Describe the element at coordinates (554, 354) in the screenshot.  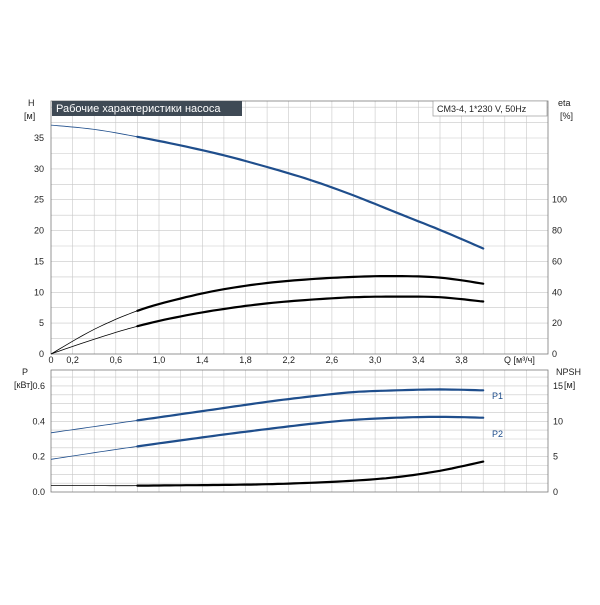
I see `eta-tick-label: 0` at that location.